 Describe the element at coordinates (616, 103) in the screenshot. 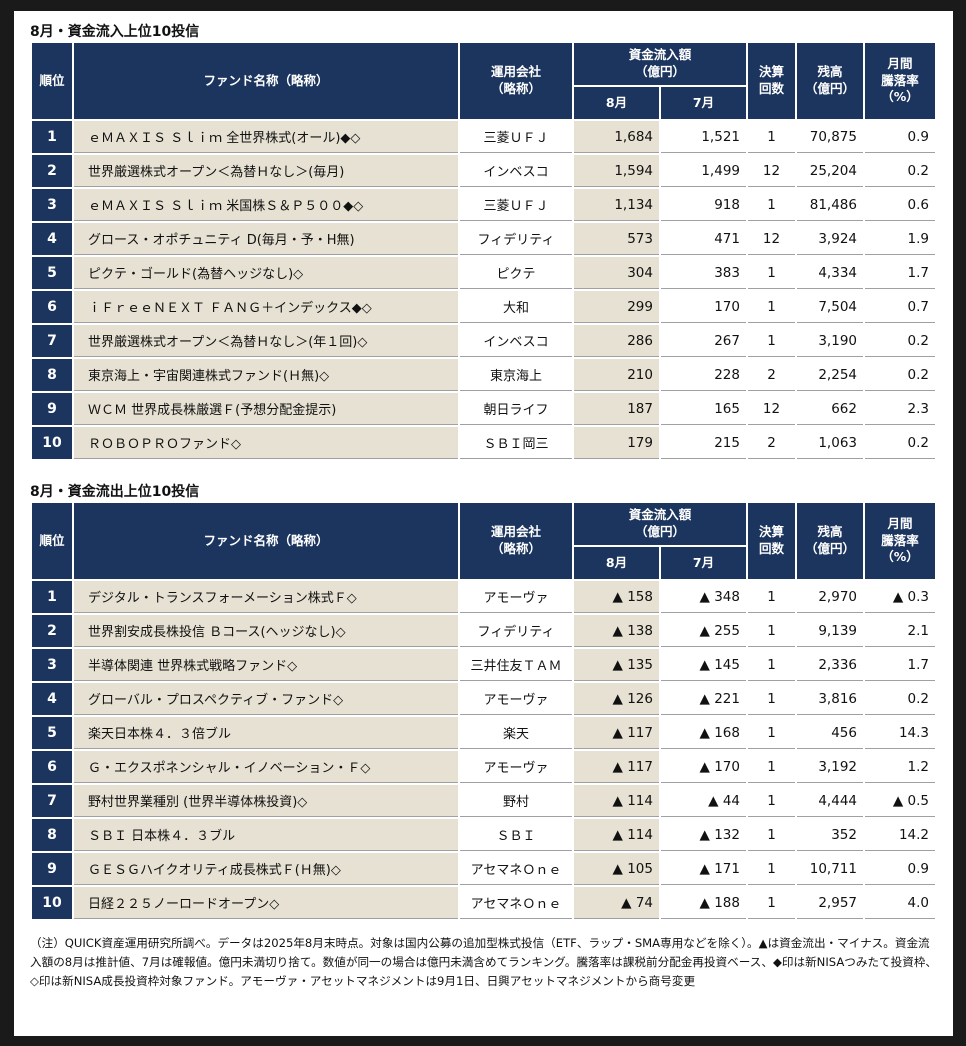

I see `header-august: 8月` at that location.